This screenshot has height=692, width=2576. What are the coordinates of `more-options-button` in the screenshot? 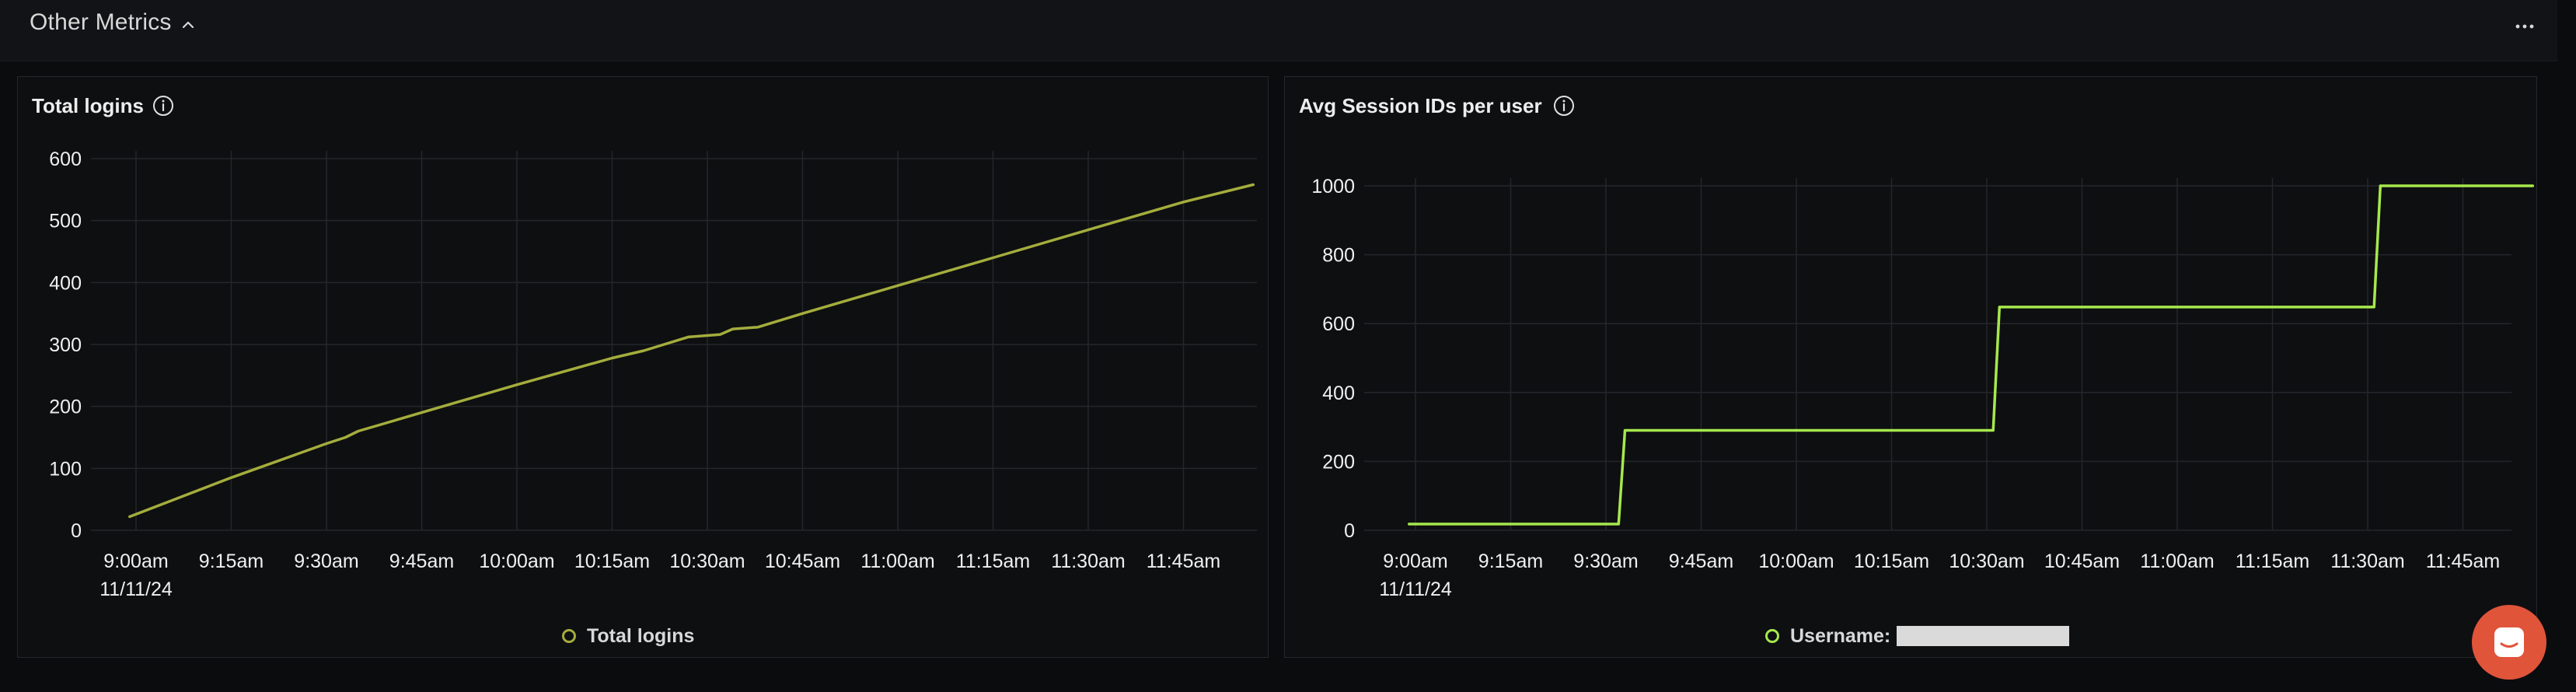 It's located at (2524, 27).